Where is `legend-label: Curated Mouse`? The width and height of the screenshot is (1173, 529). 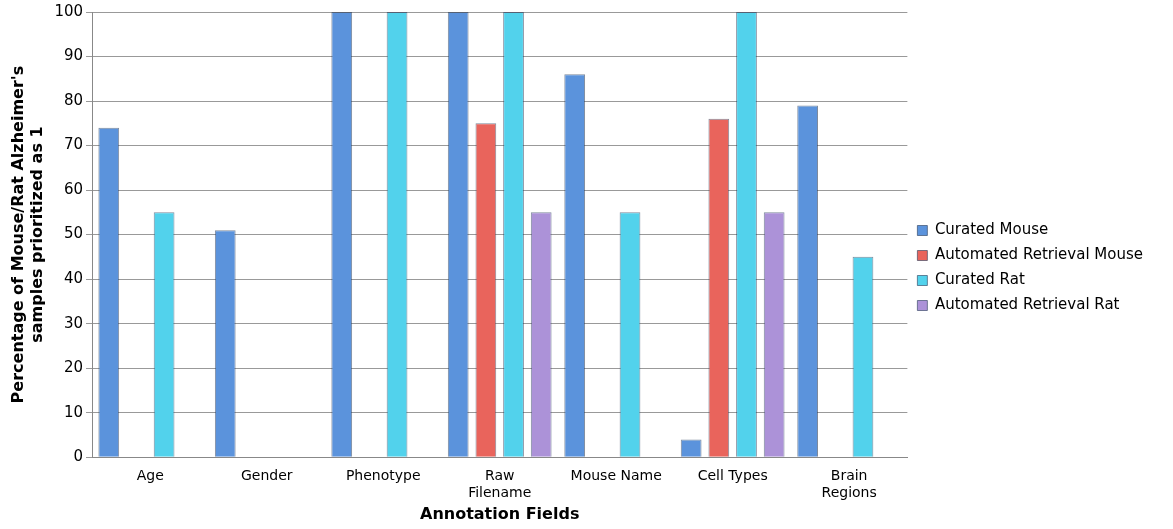
legend-label: Curated Mouse is located at coordinates (991, 229).